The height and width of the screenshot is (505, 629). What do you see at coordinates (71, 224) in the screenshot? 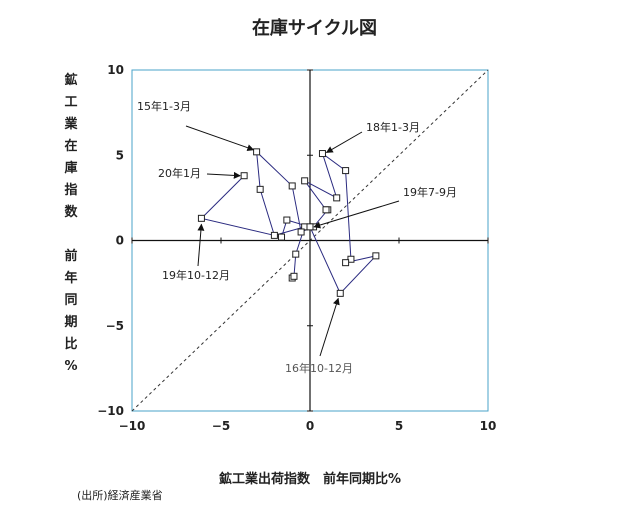
I see `y-axis-label: 鉱 工 業 在 庫 指 数 前 年 同 期 比 %` at bounding box center [71, 224].